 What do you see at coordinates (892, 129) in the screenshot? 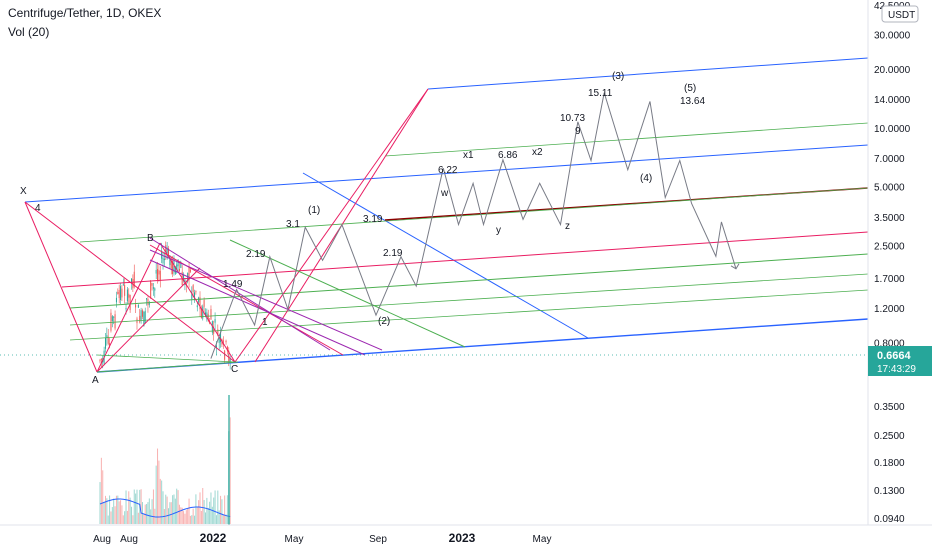
I see `price-tick-label: 10.0000` at bounding box center [892, 129].